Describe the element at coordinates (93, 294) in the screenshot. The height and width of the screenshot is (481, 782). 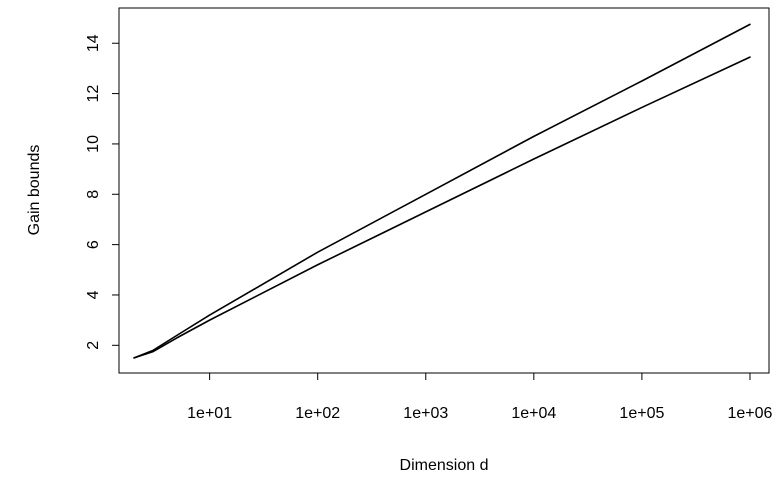
I see `y-tick-label: 4` at that location.